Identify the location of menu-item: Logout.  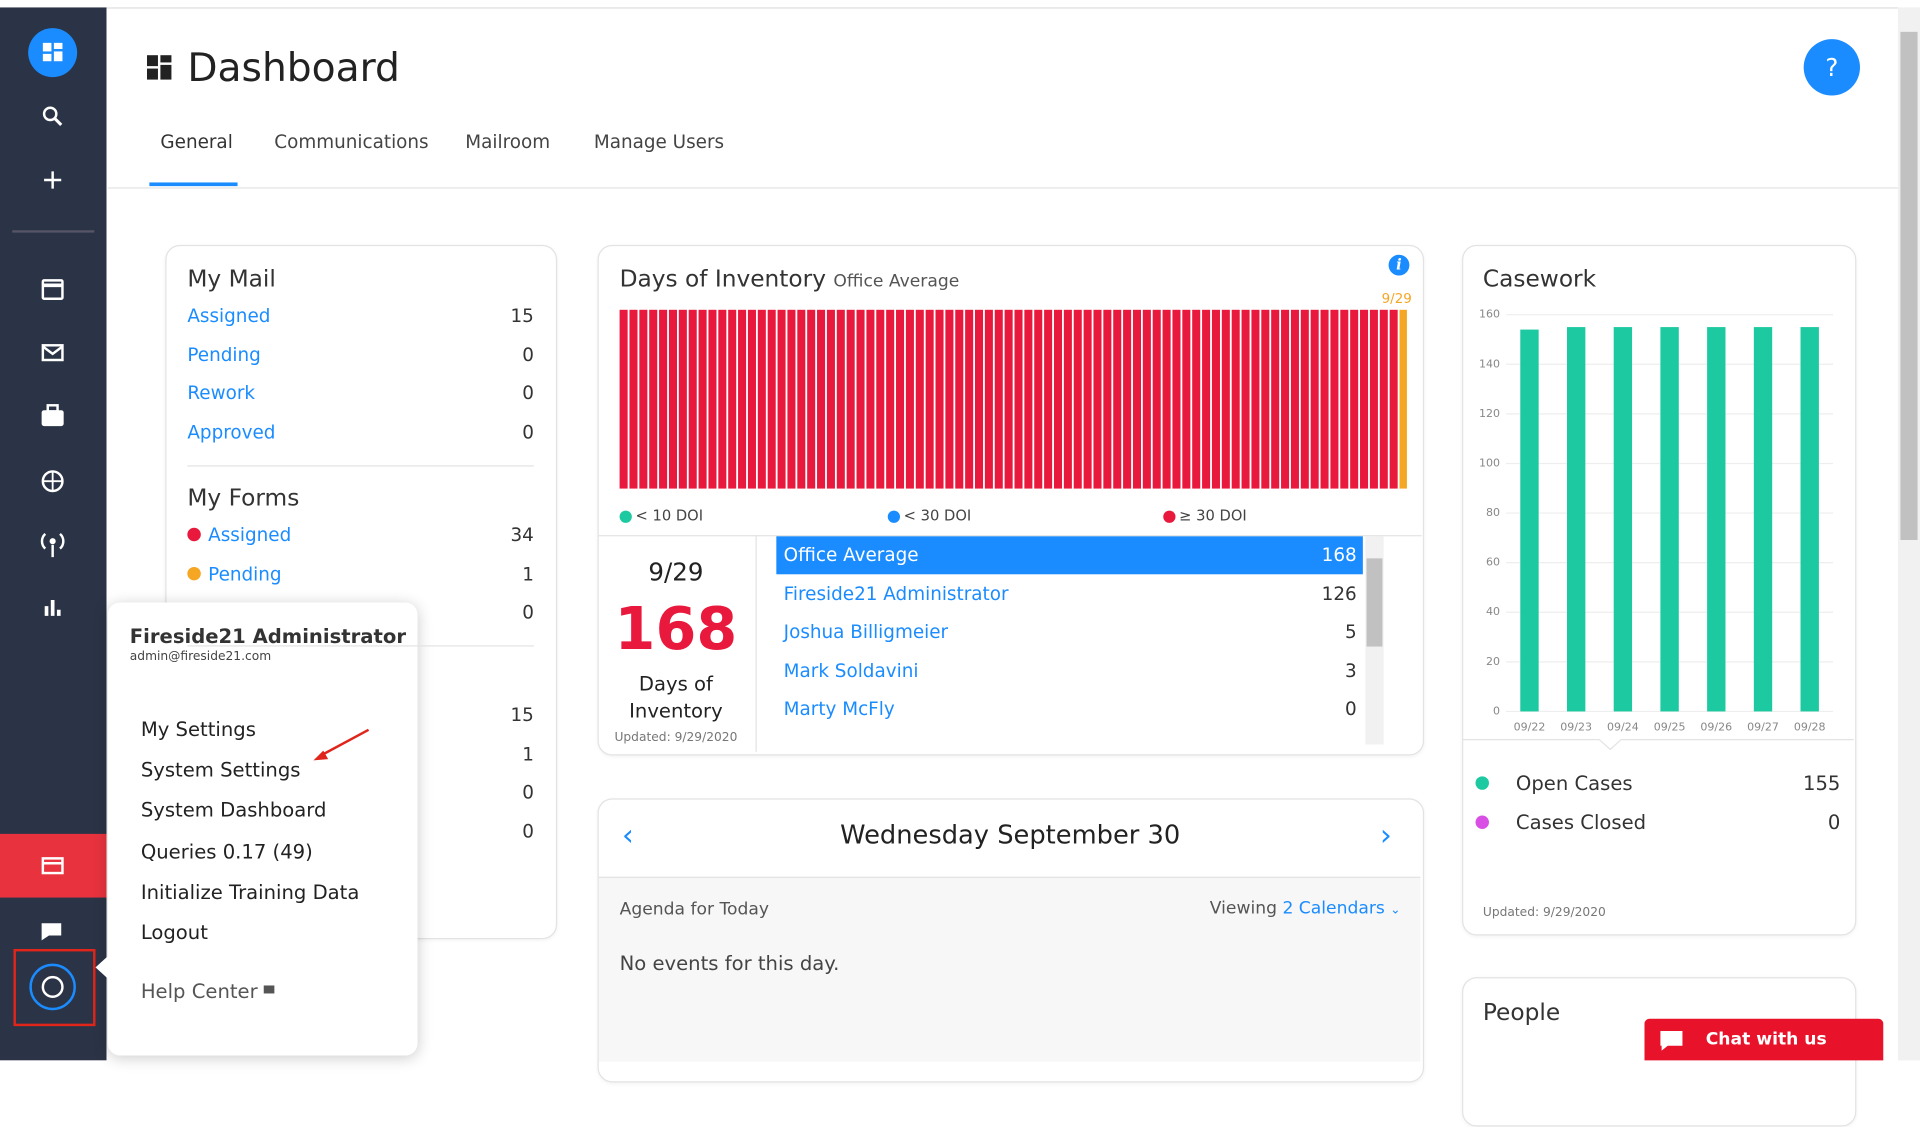
(174, 932).